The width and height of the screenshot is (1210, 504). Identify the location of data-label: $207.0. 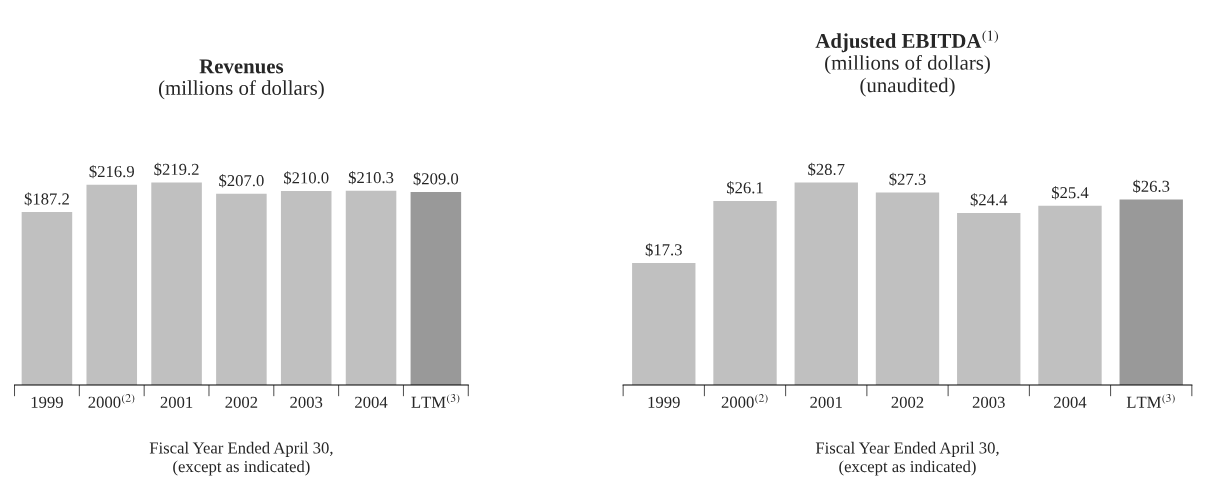
(241, 181).